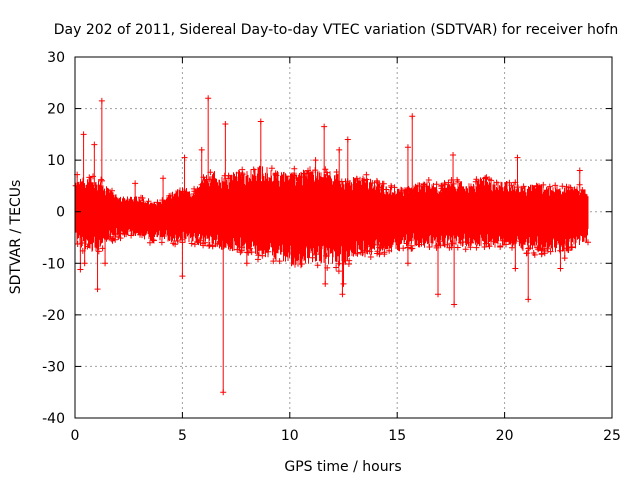 The height and width of the screenshot is (480, 640). Describe the element at coordinates (56, 110) in the screenshot. I see `y-tick-label: 20` at that location.